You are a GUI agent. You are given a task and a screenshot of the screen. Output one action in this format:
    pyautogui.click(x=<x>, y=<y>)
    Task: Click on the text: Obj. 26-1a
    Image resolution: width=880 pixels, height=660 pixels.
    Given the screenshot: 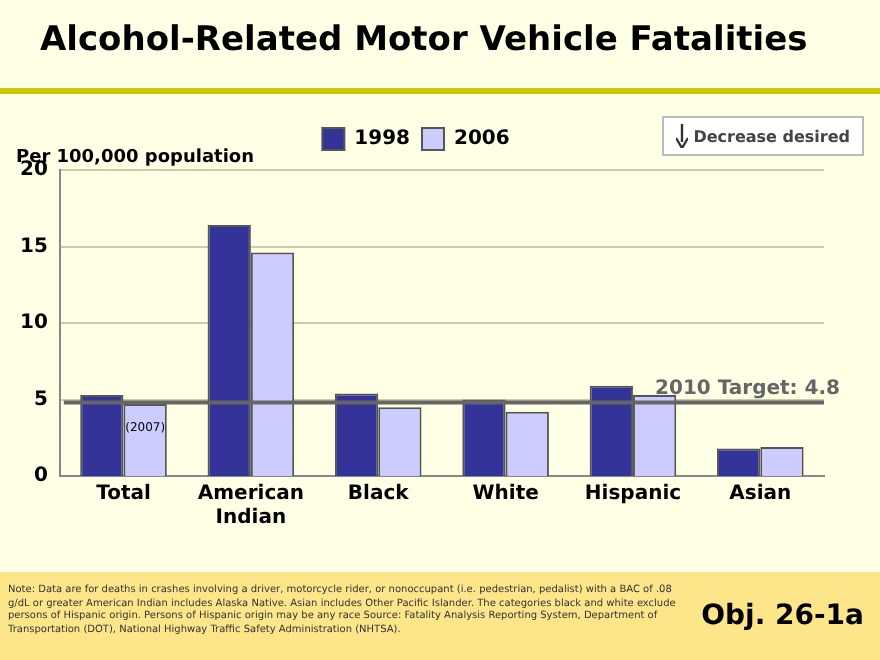 What is the action you would take?
    pyautogui.click(x=782, y=616)
    